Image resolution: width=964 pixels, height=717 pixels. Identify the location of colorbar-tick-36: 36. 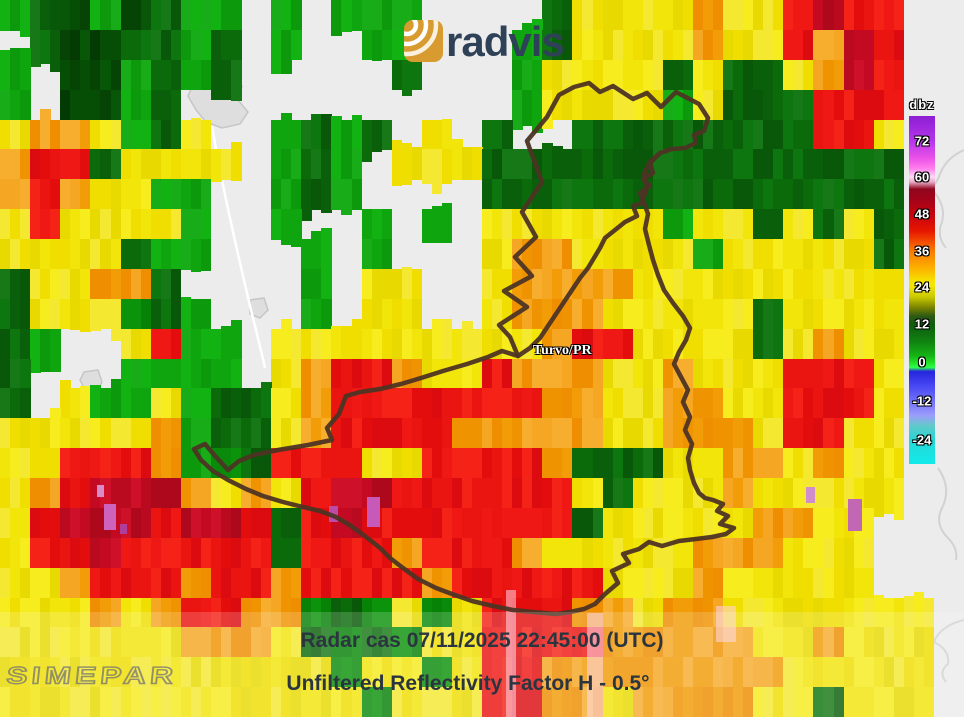
(922, 251).